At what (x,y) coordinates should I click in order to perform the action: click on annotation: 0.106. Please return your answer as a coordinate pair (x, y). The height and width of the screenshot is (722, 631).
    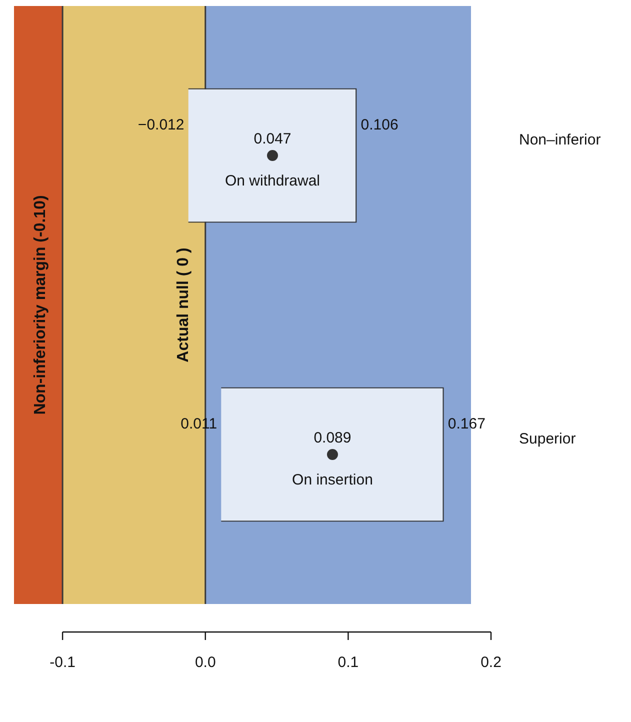
    Looking at the image, I should click on (379, 125).